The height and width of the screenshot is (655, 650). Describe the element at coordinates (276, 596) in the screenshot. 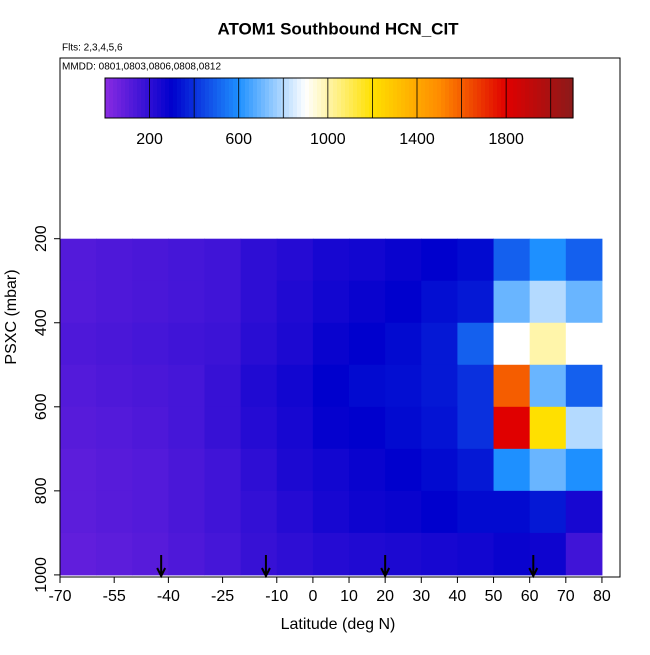

I see `x-tick-label: -10` at that location.